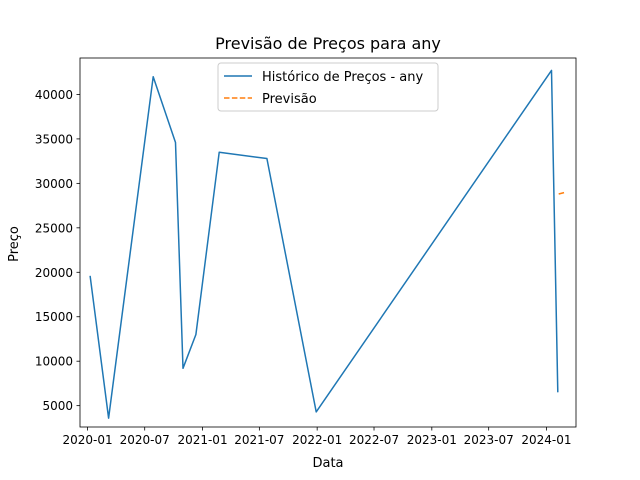 The height and width of the screenshot is (480, 640). Describe the element at coordinates (87, 440) in the screenshot. I see `x-tick-label: 2020-01` at that location.